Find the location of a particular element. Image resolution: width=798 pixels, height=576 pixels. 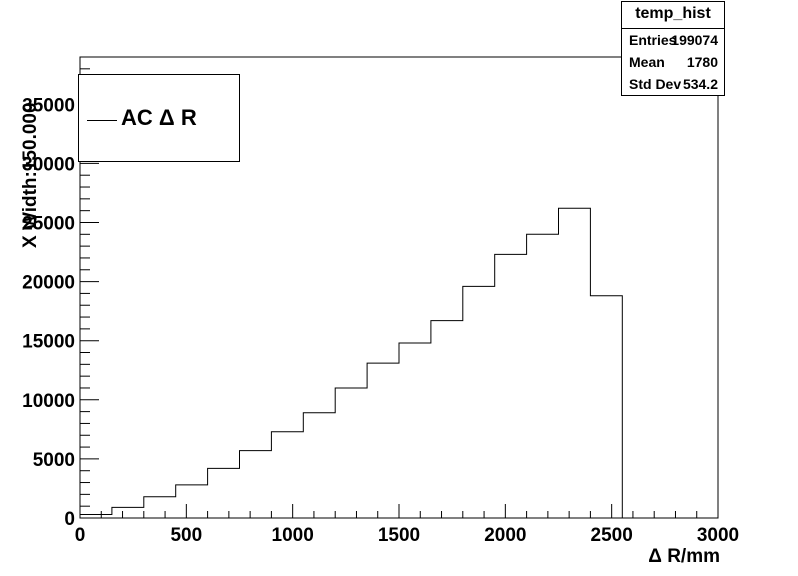

stats-row-std-dev: Std Dev 534.2 is located at coordinates (673, 84).